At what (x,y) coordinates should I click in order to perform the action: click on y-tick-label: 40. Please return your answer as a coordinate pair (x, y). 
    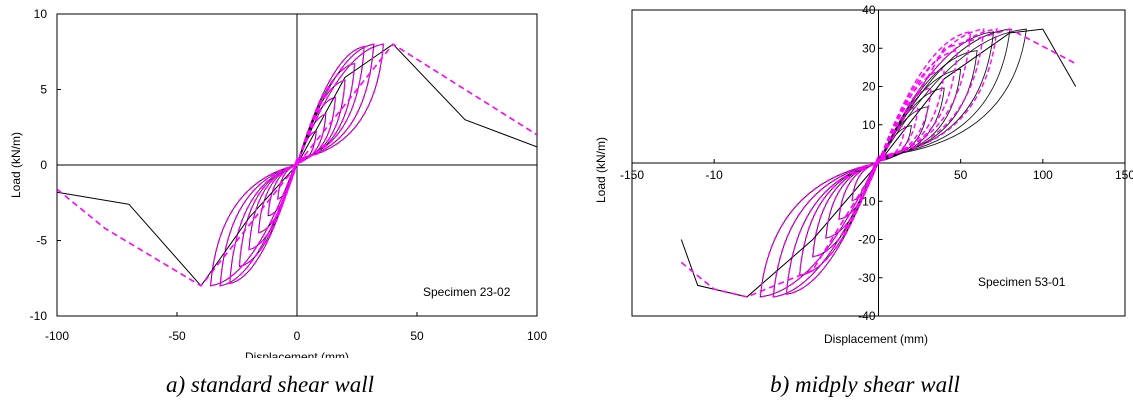
    Looking at the image, I should click on (869, 10).